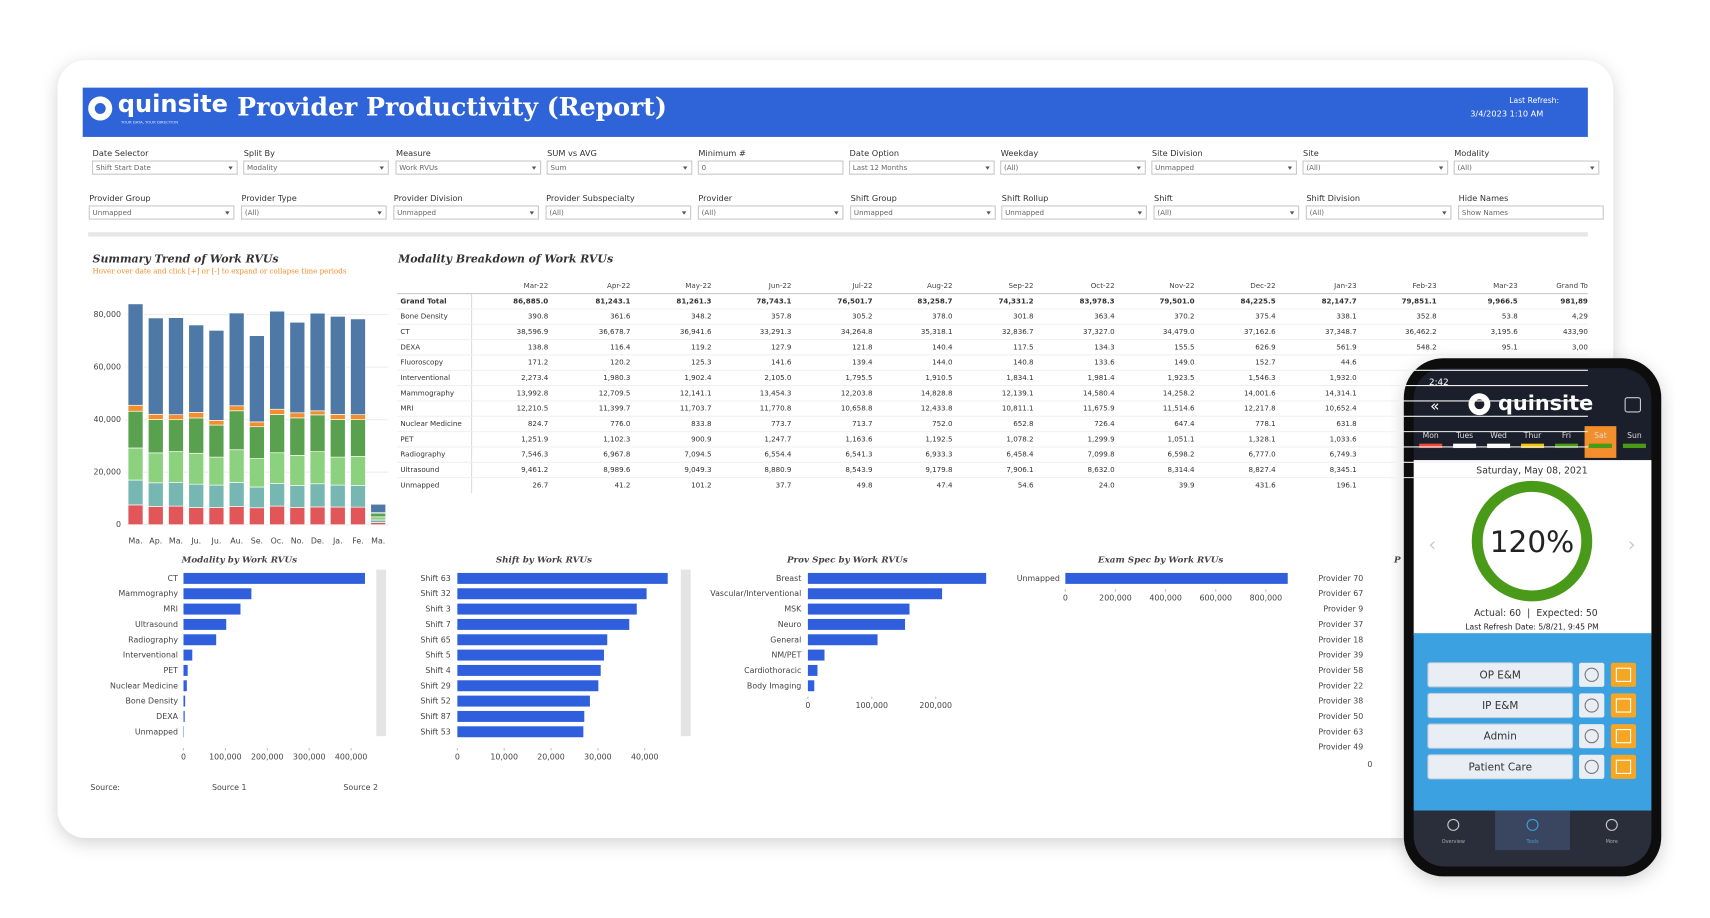  I want to click on cell: 13,992.8, so click(533, 392).